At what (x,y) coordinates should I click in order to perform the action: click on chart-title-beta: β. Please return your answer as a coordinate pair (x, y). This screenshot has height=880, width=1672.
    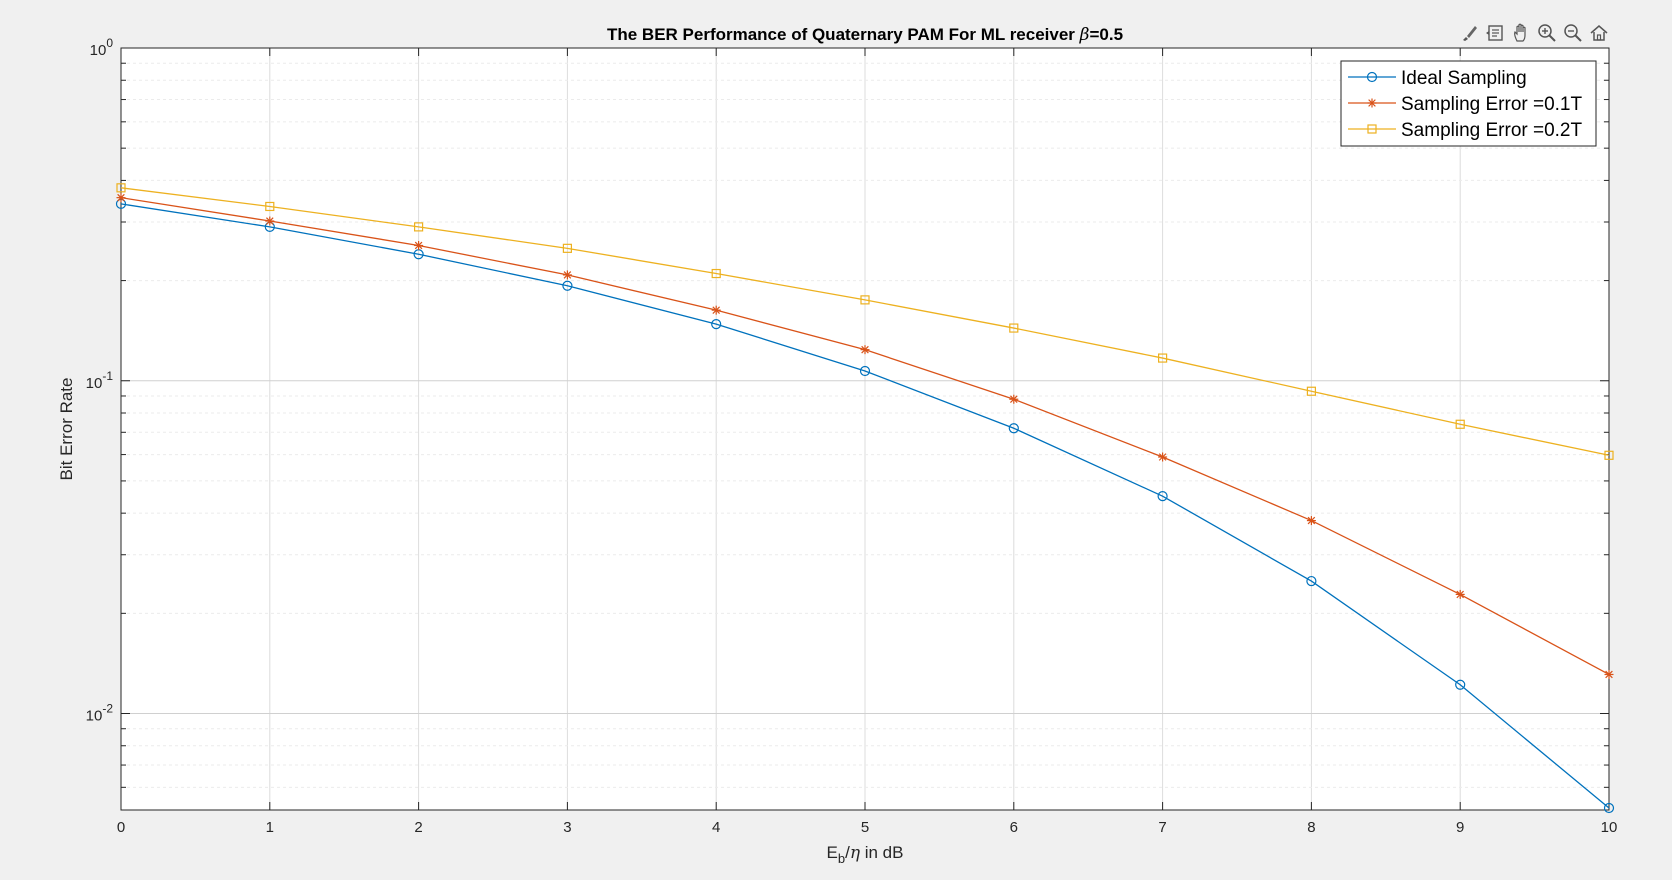
    Looking at the image, I should click on (1084, 35).